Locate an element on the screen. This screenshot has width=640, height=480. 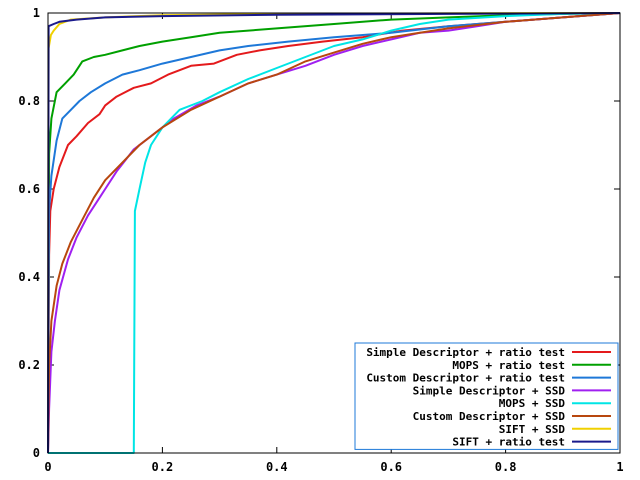
y-tick-label: 0.4 is located at coordinates (29, 277).